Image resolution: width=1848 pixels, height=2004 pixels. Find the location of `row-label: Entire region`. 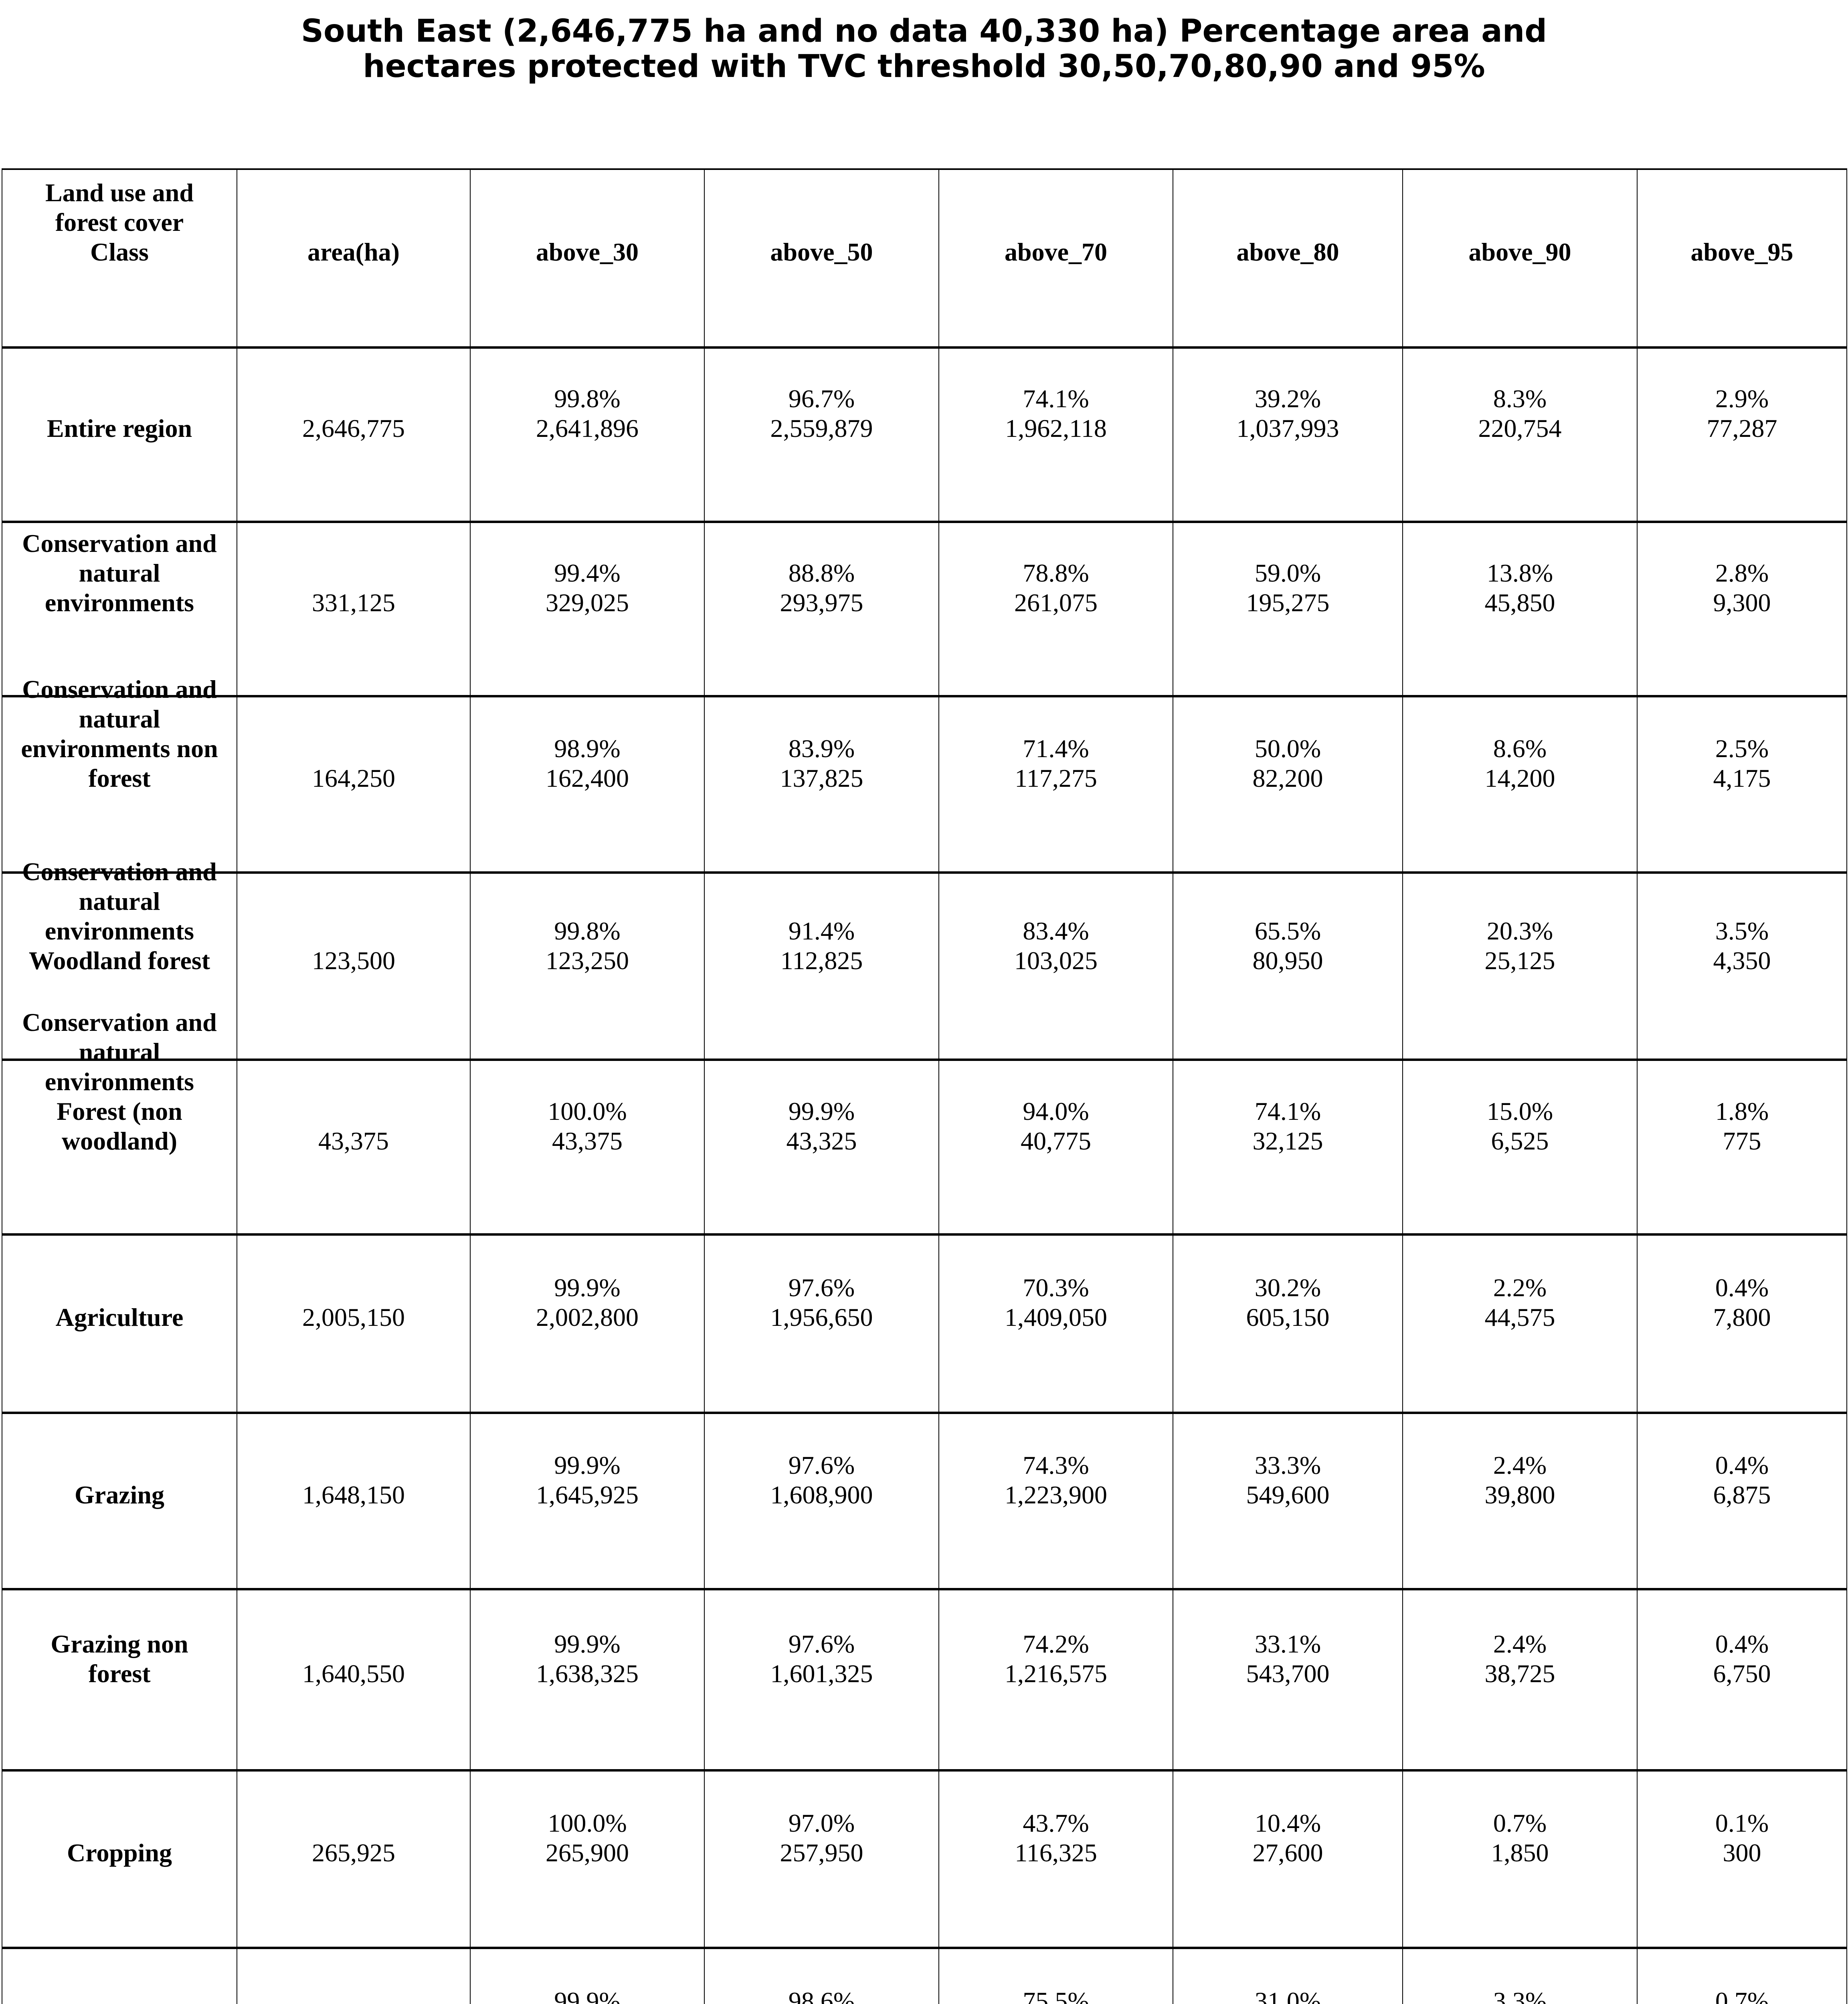

row-label: Entire region is located at coordinates (119, 428).